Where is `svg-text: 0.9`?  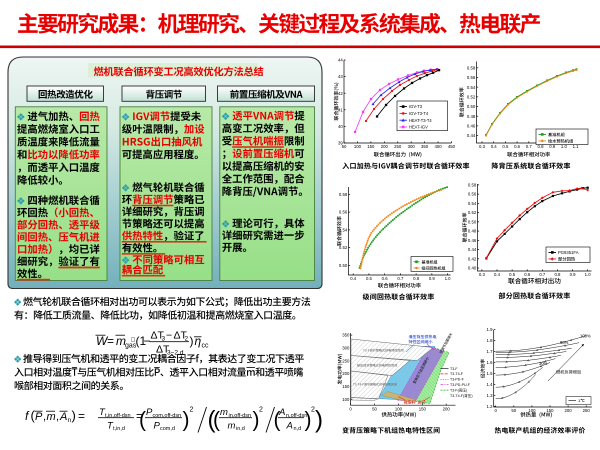
svg-text: 0.9 is located at coordinates (552, 146).